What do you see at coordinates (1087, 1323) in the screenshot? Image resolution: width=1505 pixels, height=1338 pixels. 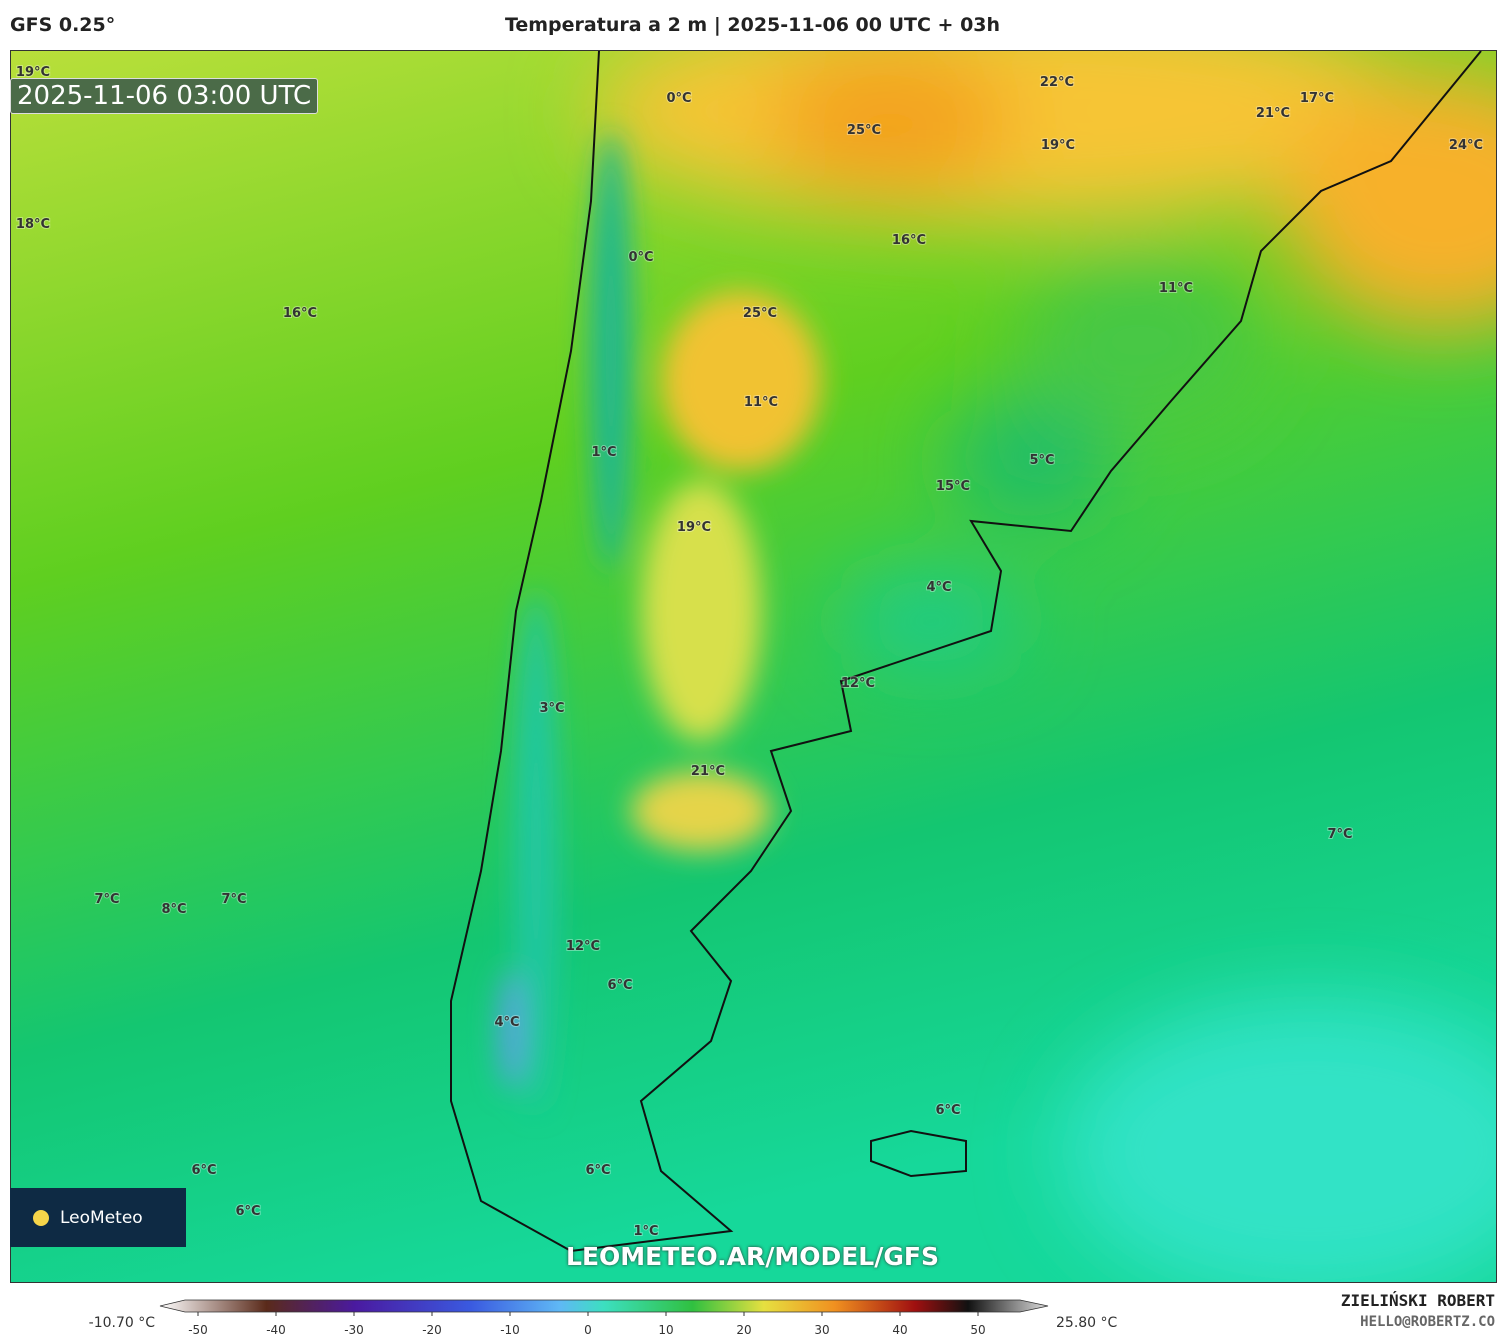 I see `colorbar-max: 25.80 °C` at bounding box center [1087, 1323].